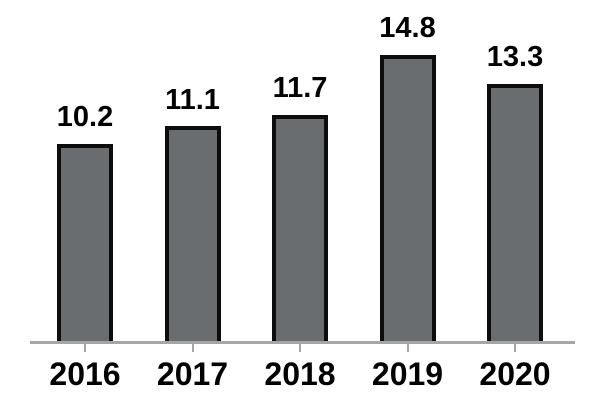  Describe the element at coordinates (515, 213) in the screenshot. I see `bar-2020` at that location.